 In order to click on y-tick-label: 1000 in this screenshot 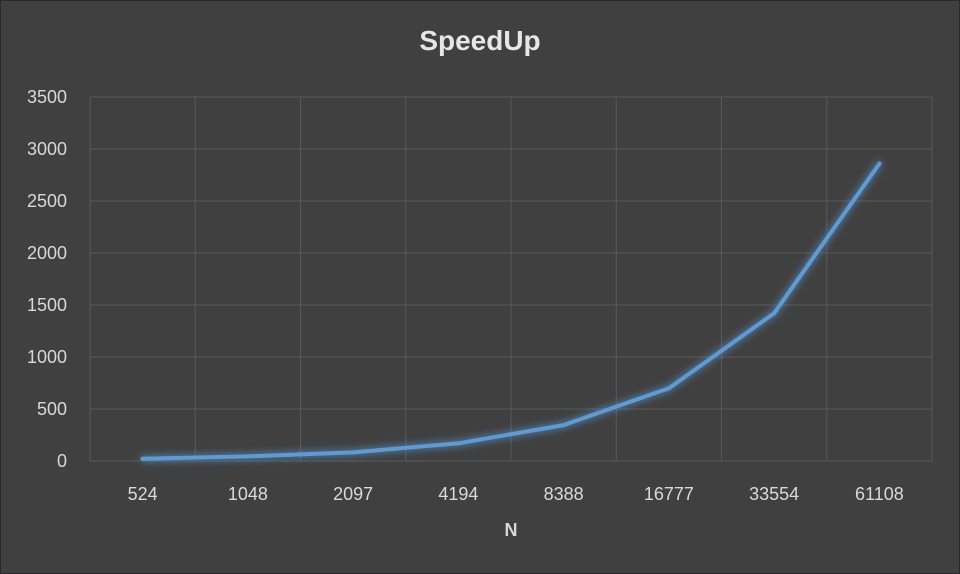, I will do `click(47, 357)`.